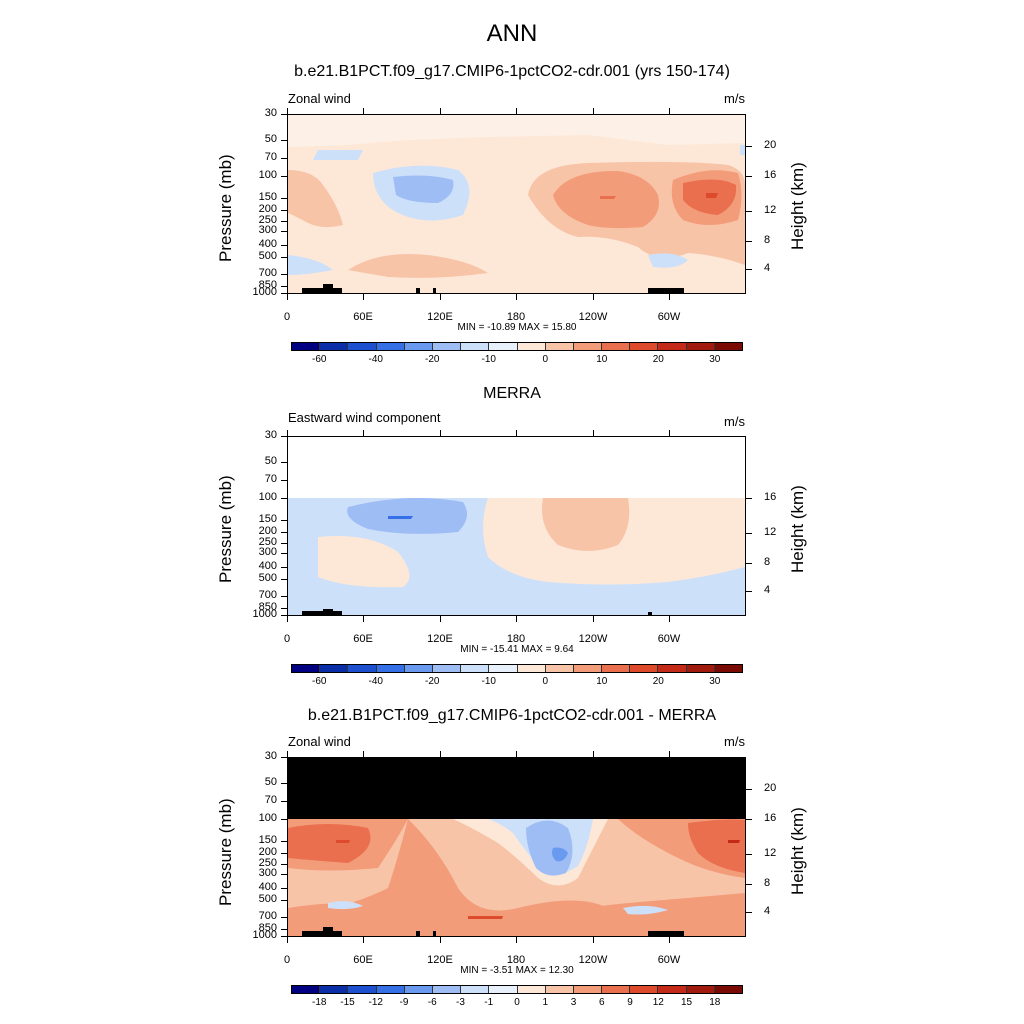 The image size is (1024, 1024). I want to click on panel-1-ytick-label: 30, so click(270, 113).